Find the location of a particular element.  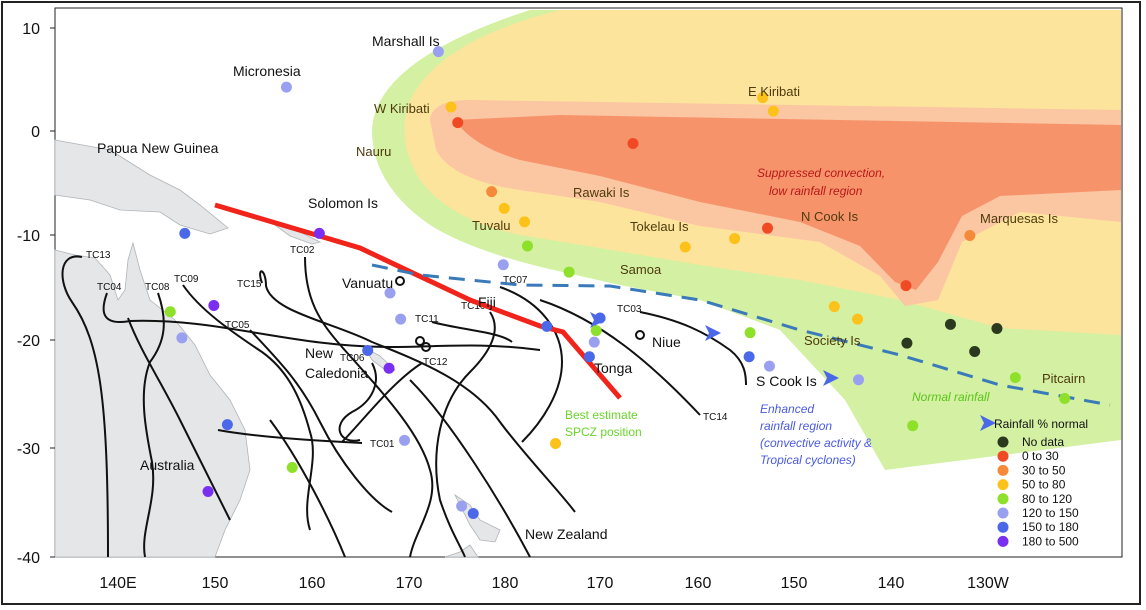

track-tc01 is located at coordinates (290, 436).